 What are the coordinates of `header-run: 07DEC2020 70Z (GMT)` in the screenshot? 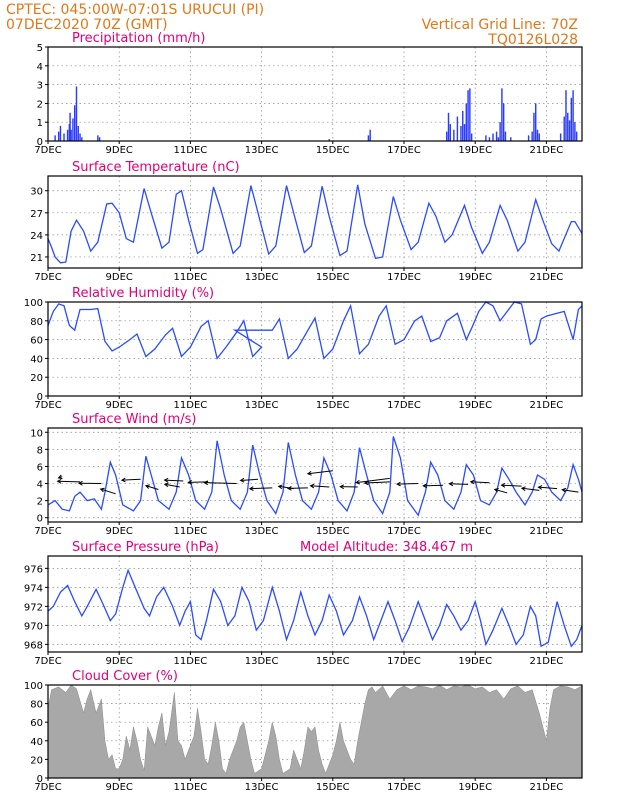 It's located at (87, 25).